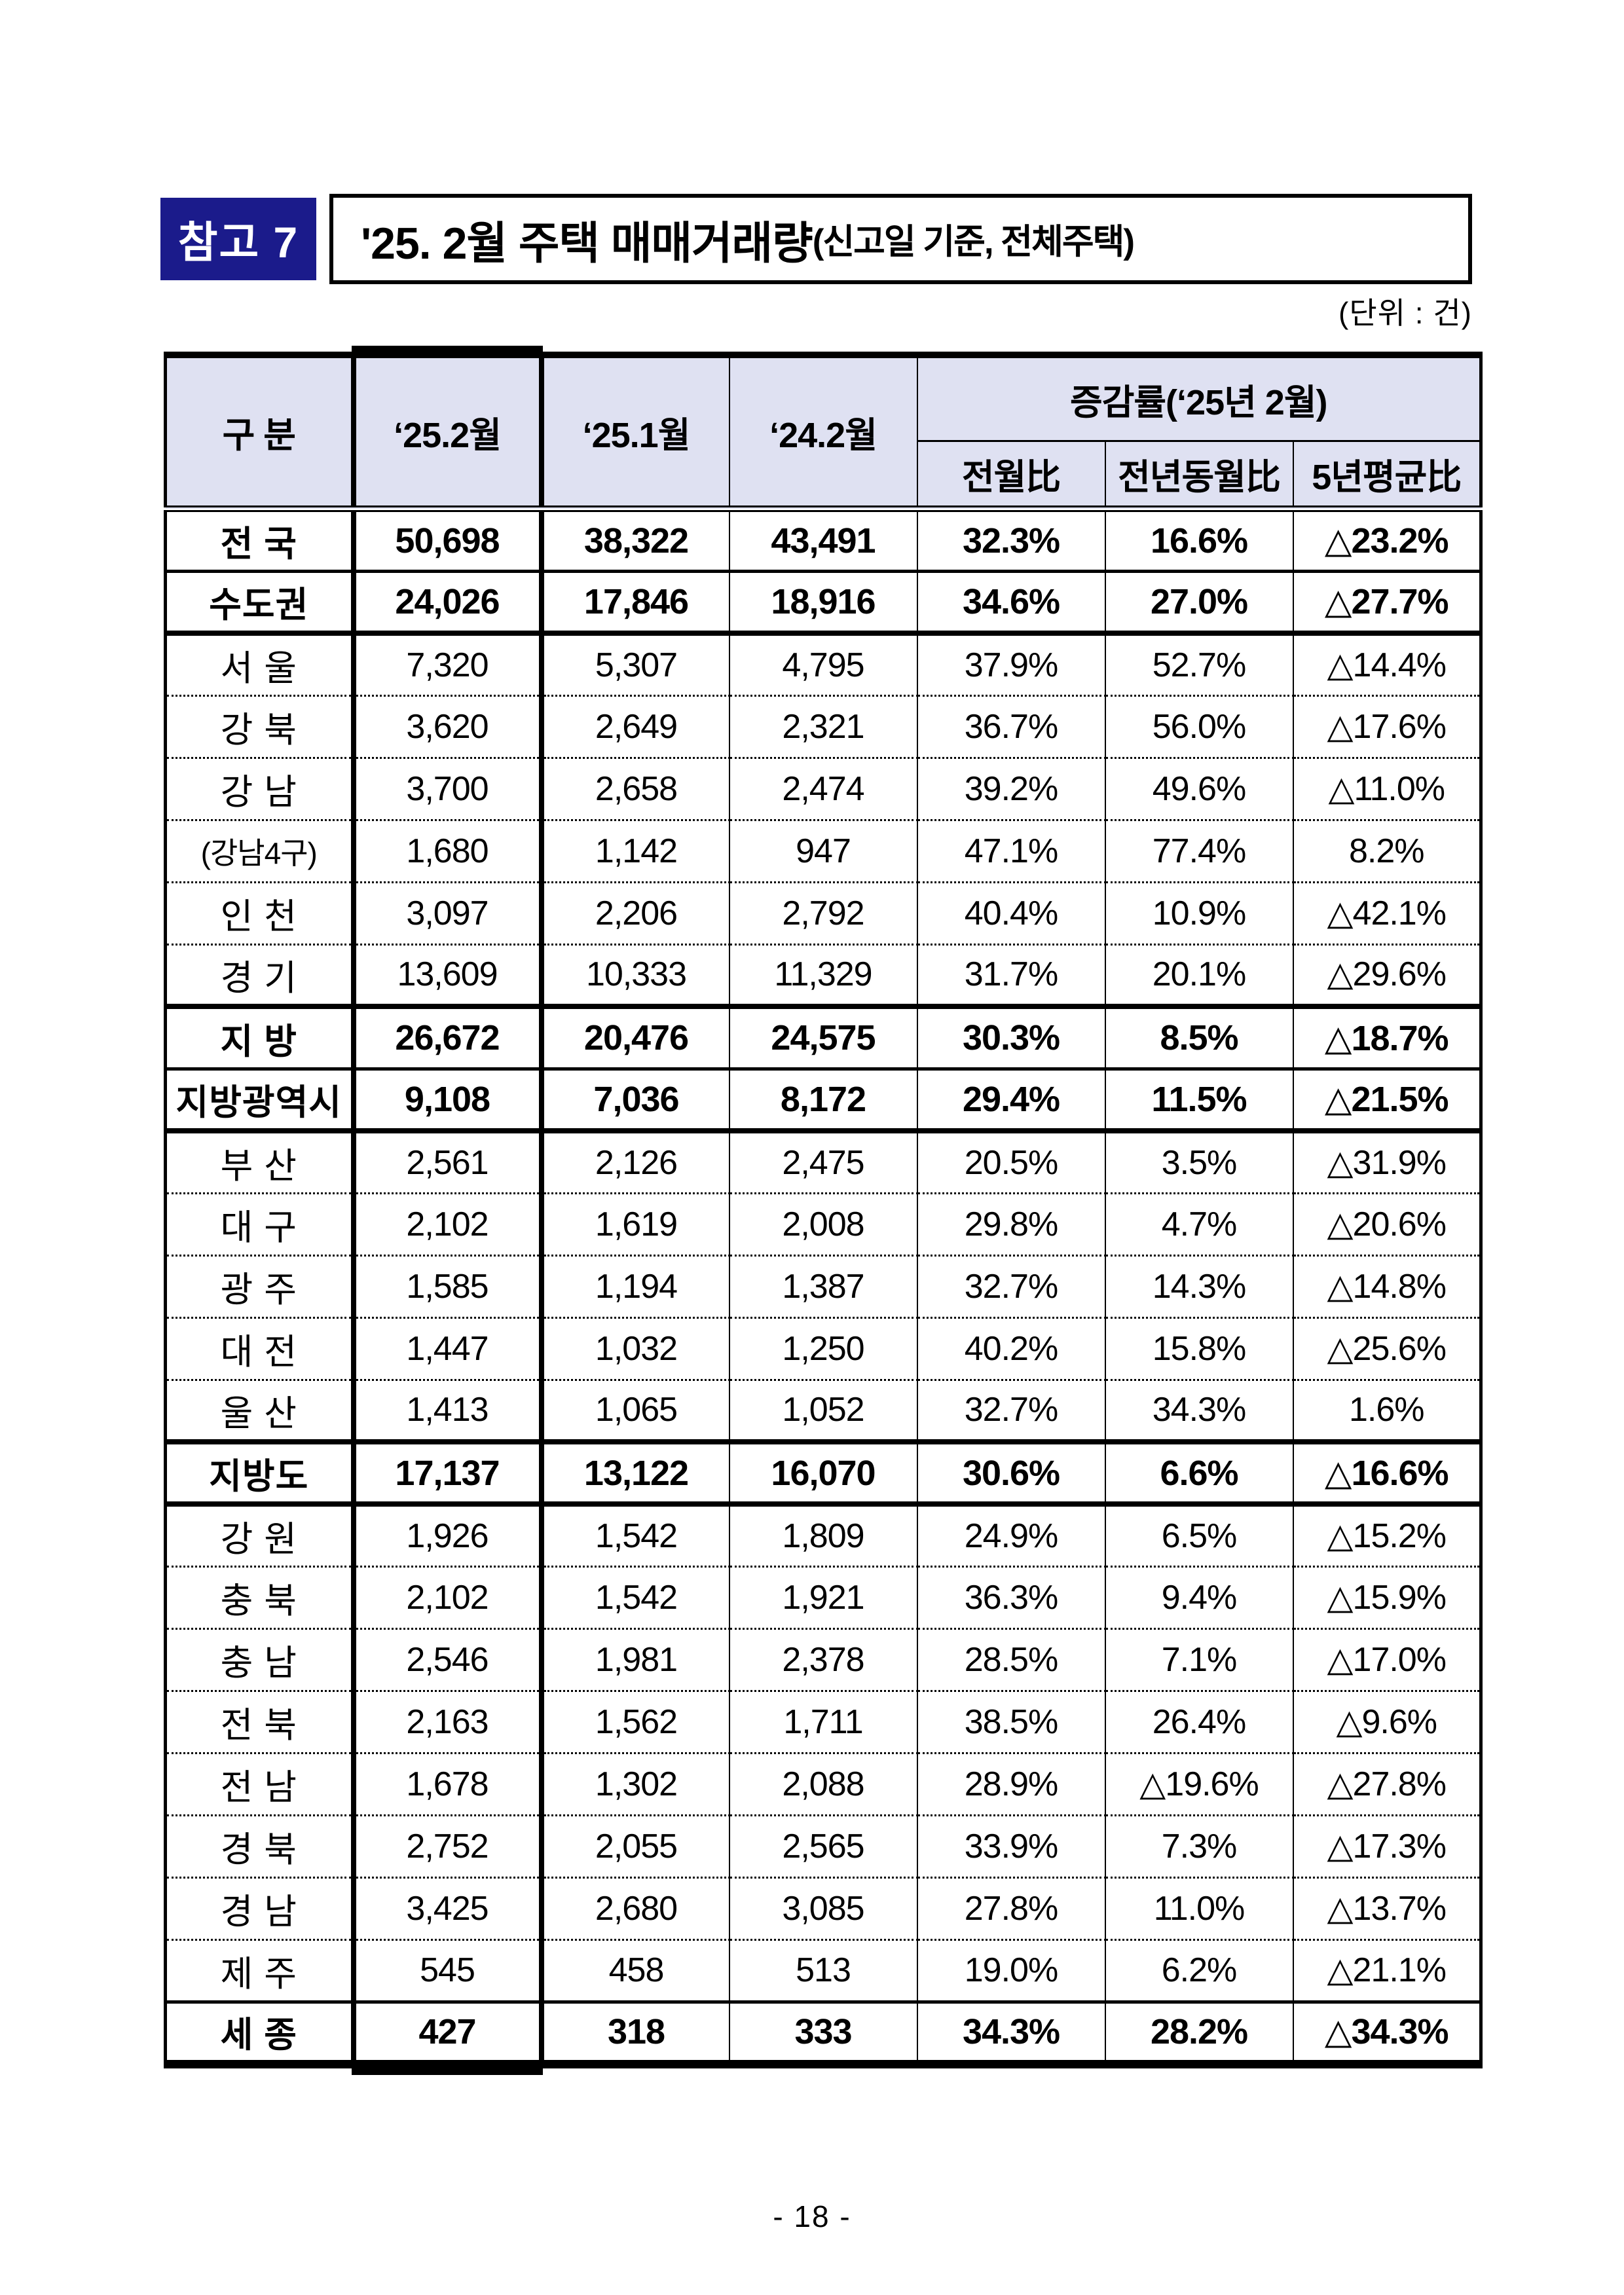 This screenshot has width=1624, height=2295. What do you see at coordinates (1010, 1721) in the screenshot?
I see `cell-value: 38.5%` at bounding box center [1010, 1721].